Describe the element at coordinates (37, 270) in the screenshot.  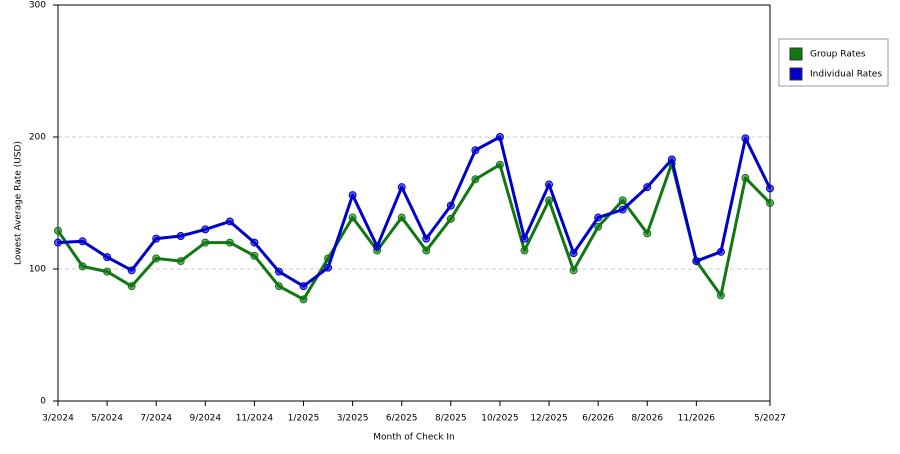
I see `y-tick-label: 100` at that location.